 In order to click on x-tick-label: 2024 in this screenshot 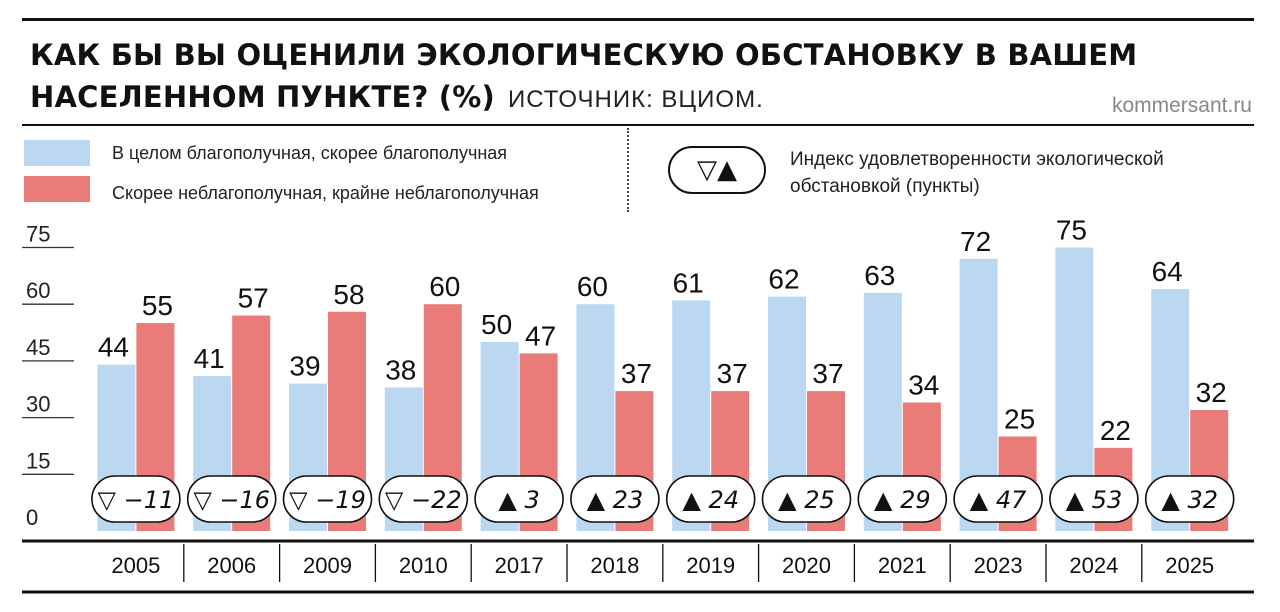, I will do `click(1093, 565)`.